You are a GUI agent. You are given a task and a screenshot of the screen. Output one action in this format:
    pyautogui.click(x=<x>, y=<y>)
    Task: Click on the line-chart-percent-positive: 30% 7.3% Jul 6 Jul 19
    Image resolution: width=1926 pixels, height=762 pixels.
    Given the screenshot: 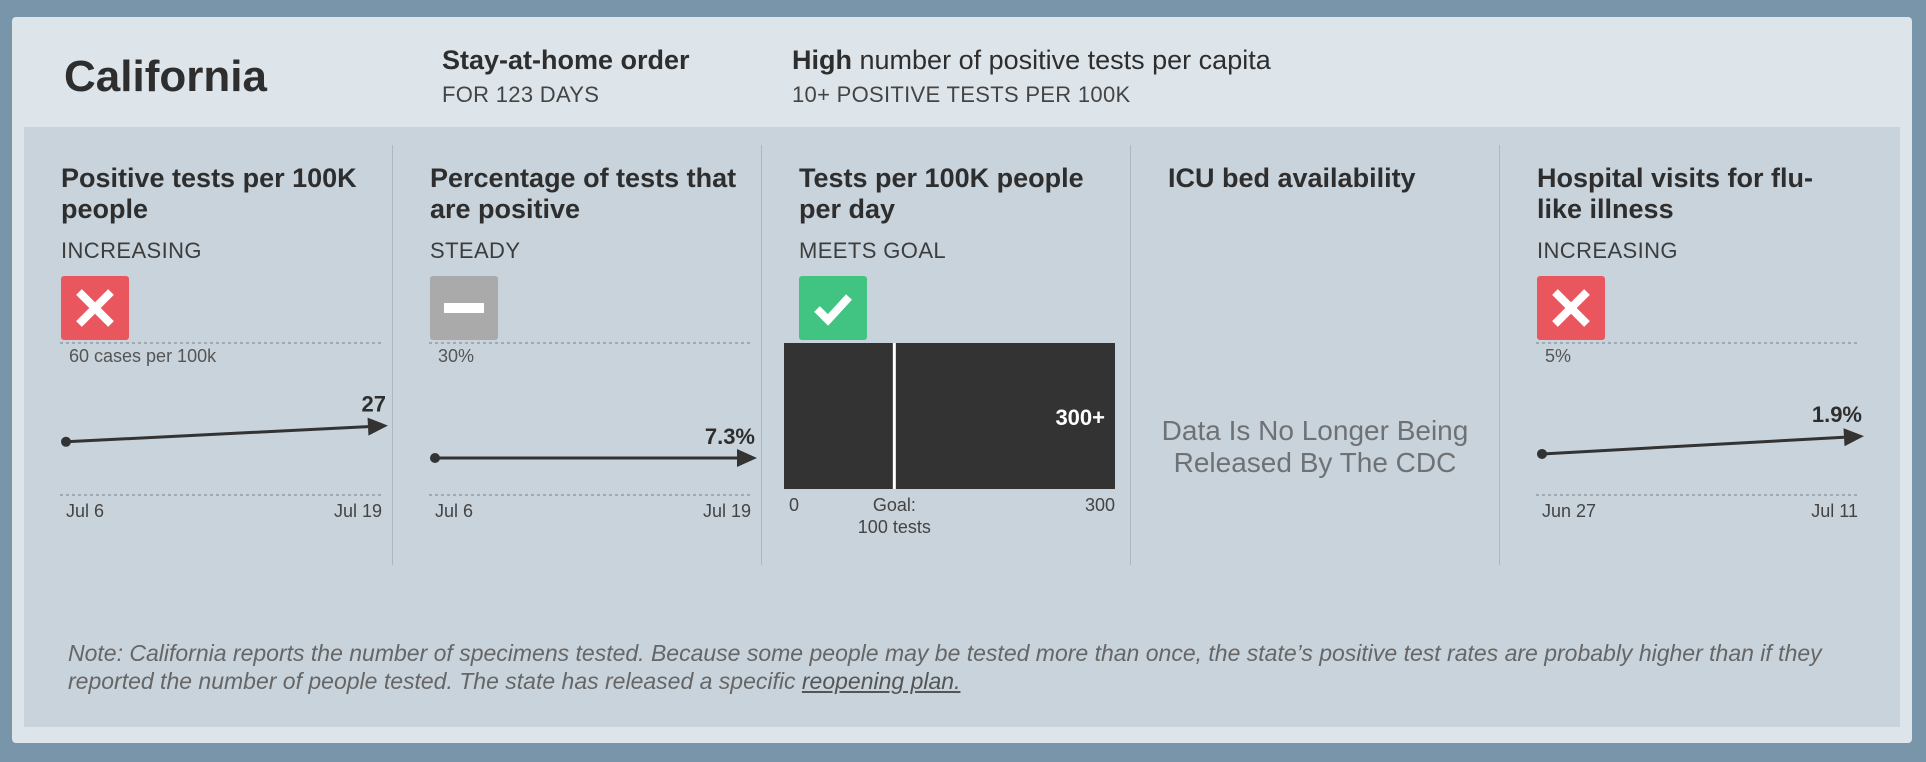 What is the action you would take?
    pyautogui.click(x=593, y=431)
    